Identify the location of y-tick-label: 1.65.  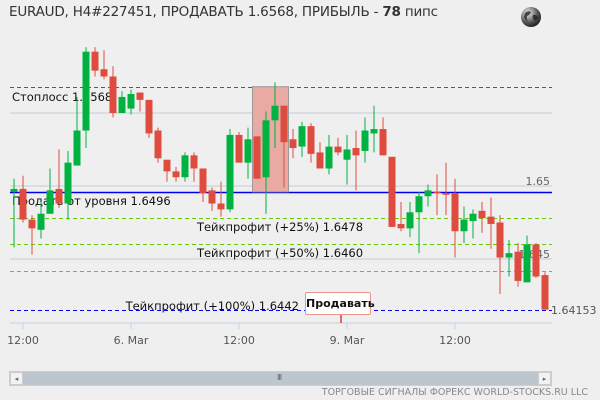
(538, 181).